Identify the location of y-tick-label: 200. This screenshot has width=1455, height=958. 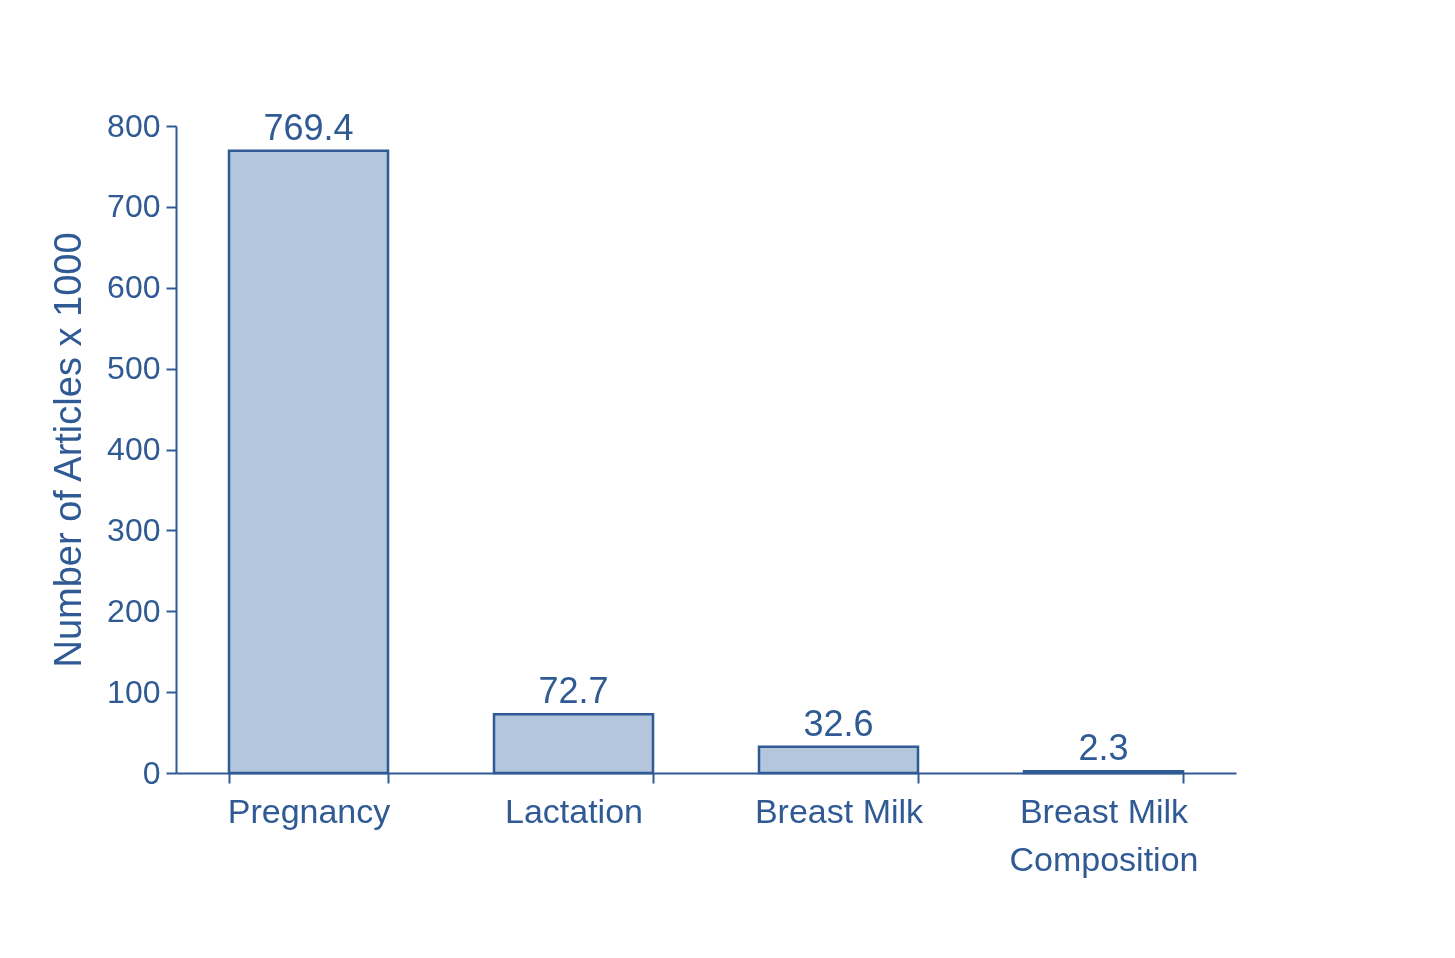
(134, 610).